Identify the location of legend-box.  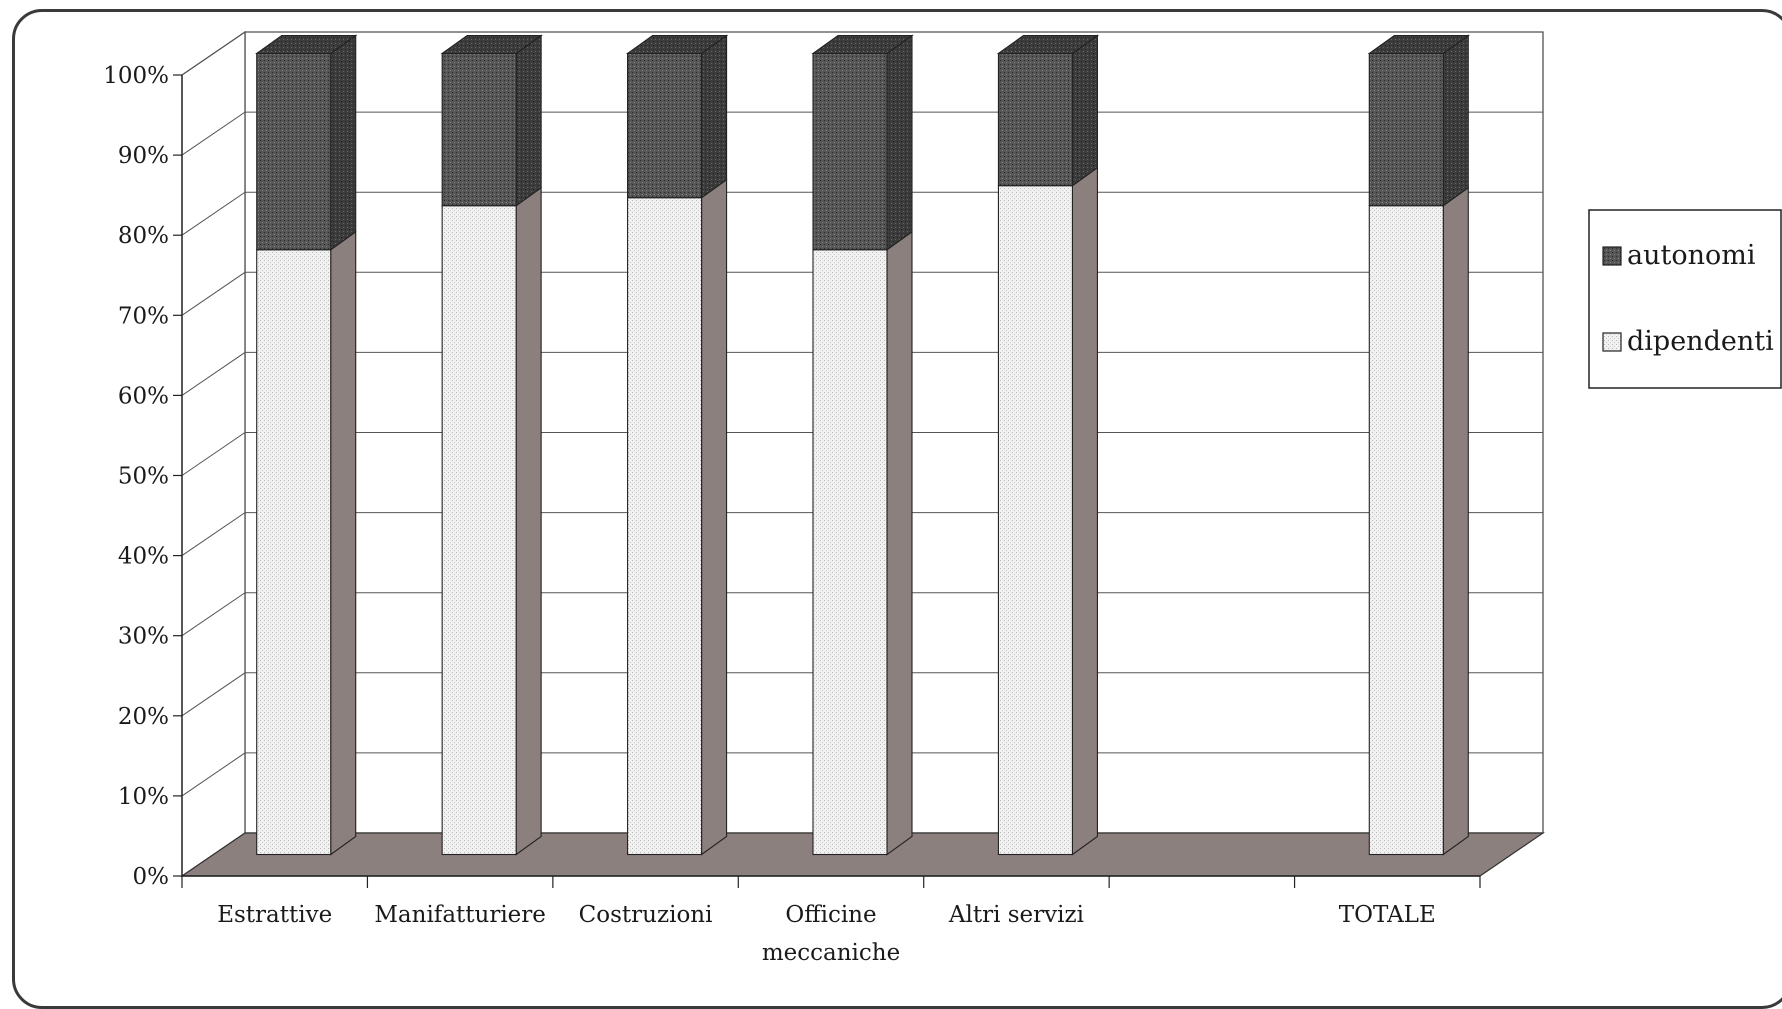
(1685, 299).